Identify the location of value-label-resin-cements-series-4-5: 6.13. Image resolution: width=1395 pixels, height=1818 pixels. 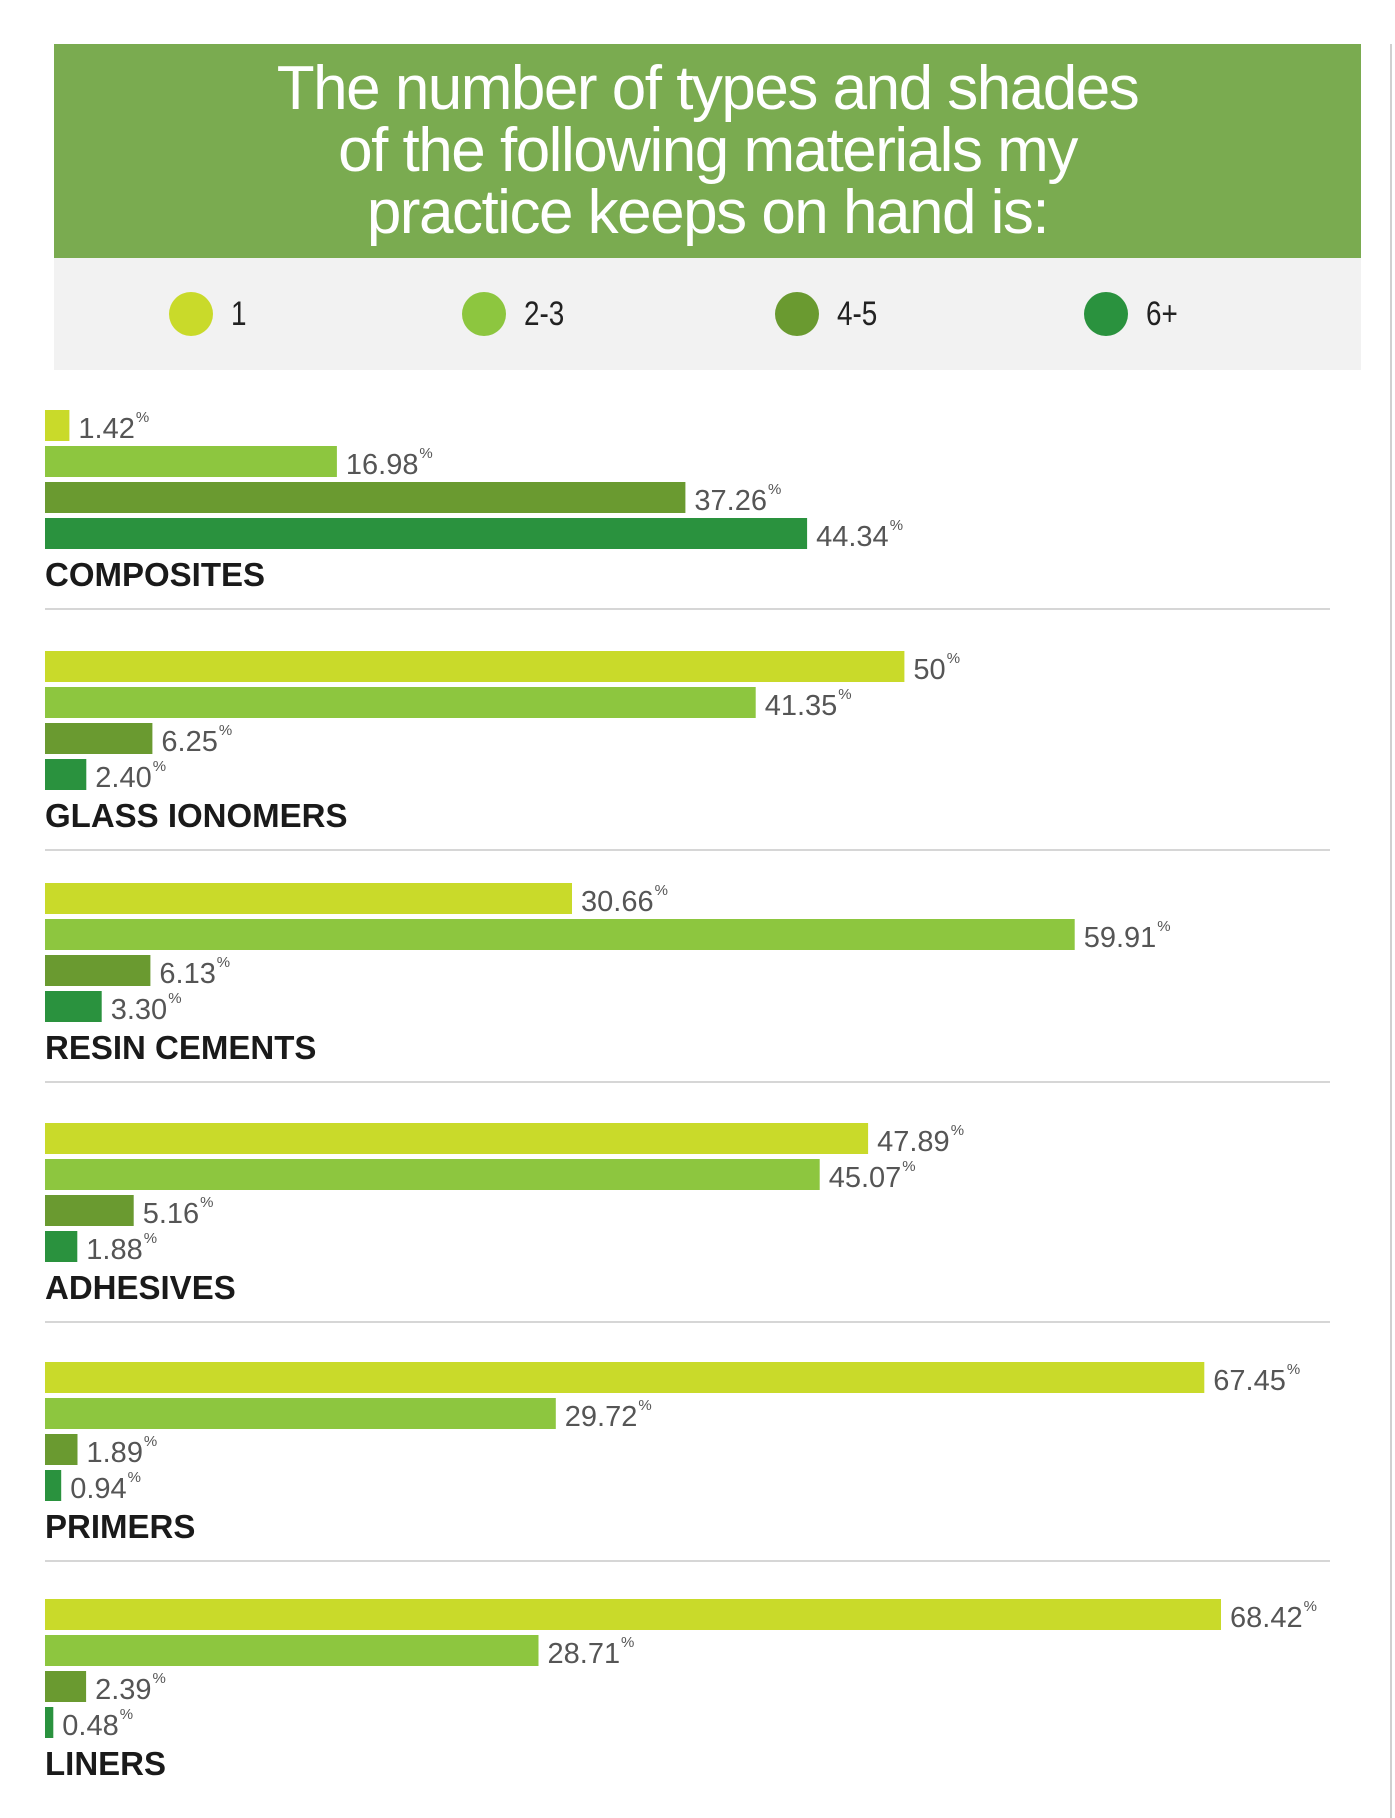
(187, 974).